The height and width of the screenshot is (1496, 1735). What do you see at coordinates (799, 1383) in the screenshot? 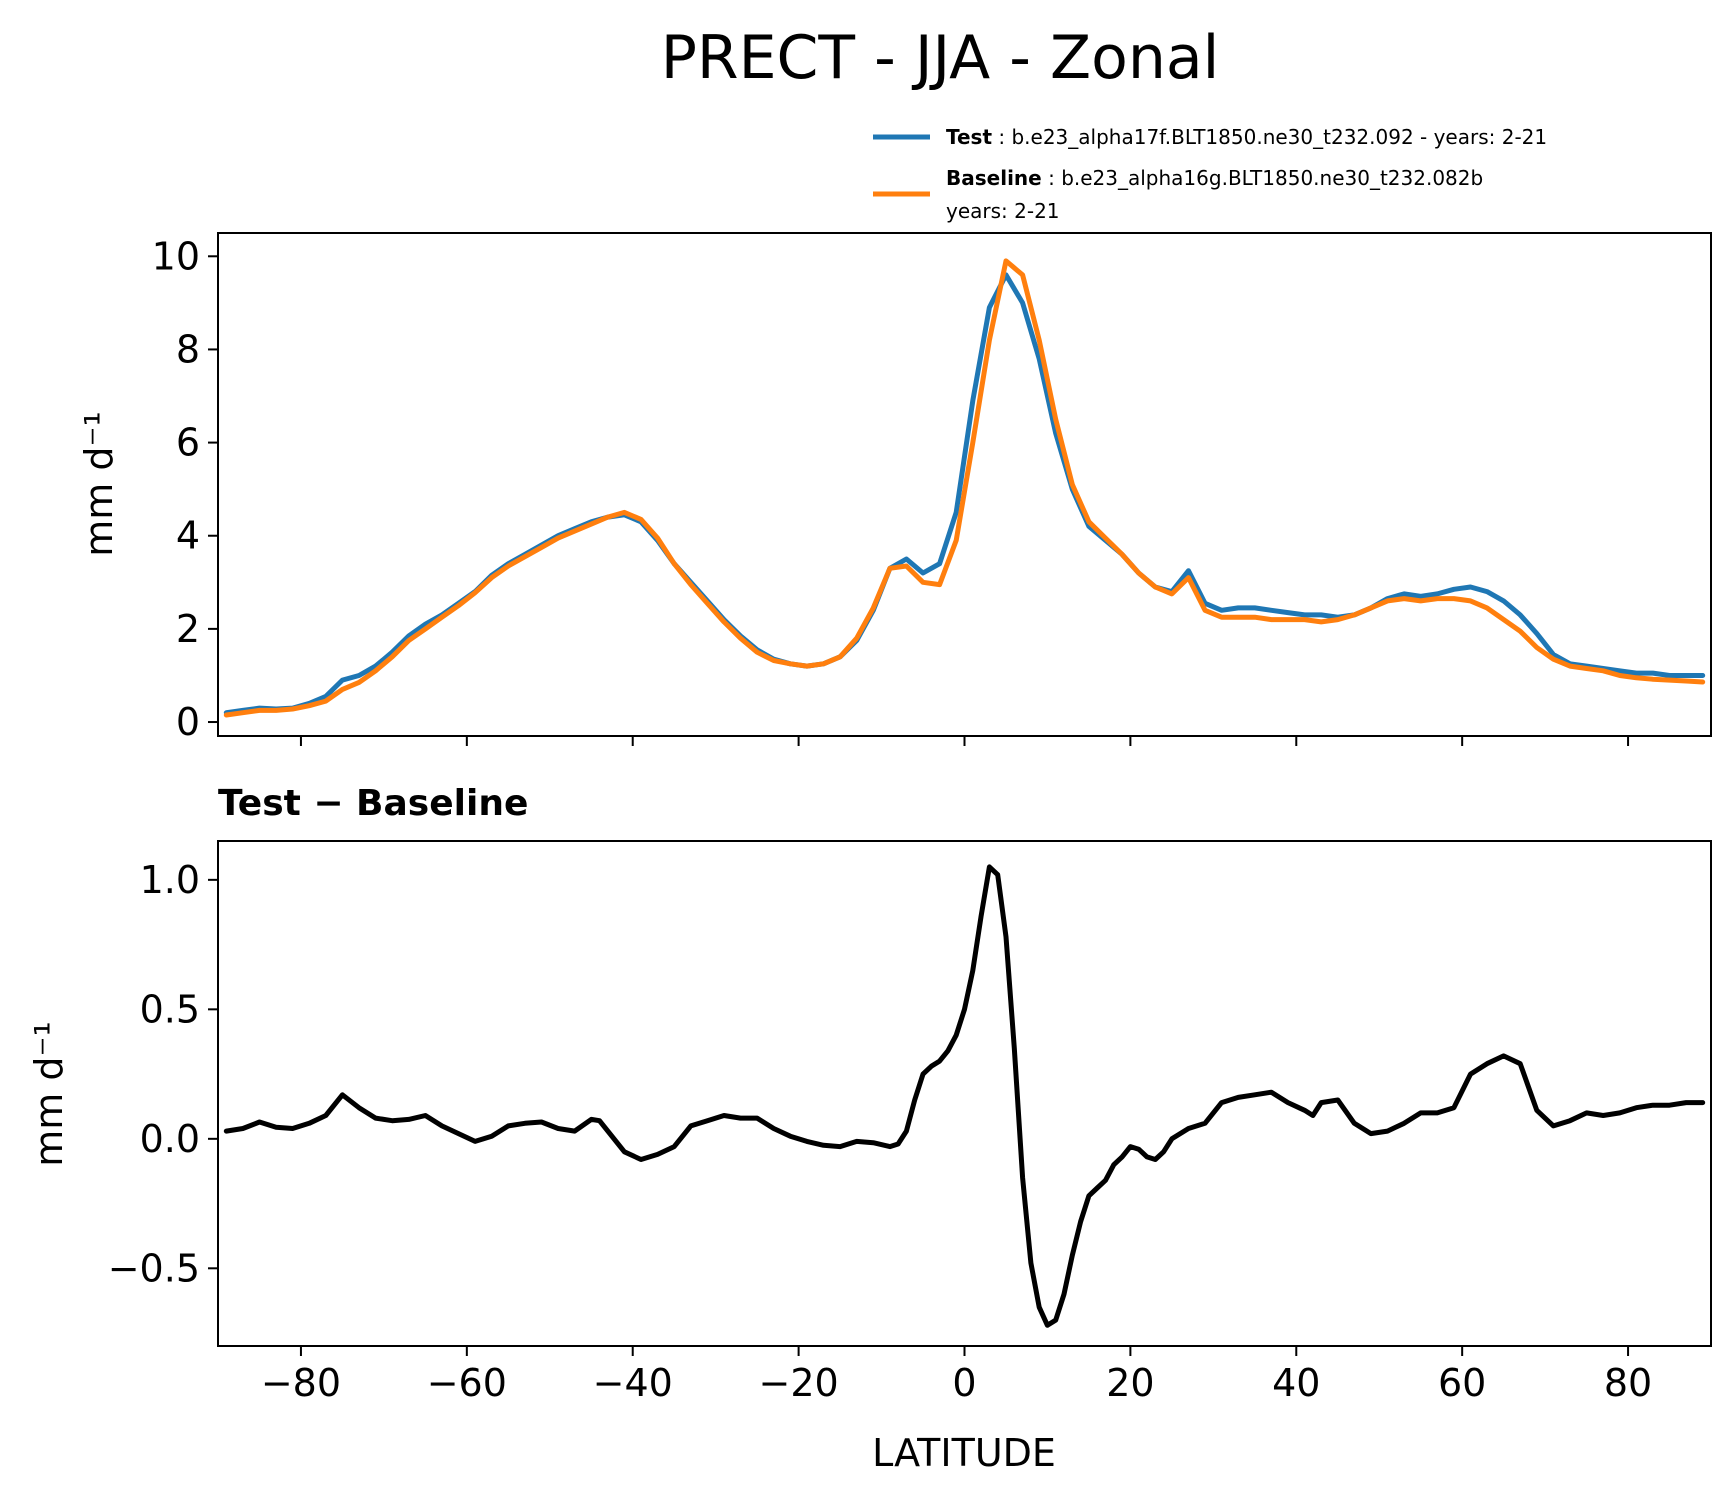
I see `bottom-x-tick-label: −20` at bounding box center [799, 1383].